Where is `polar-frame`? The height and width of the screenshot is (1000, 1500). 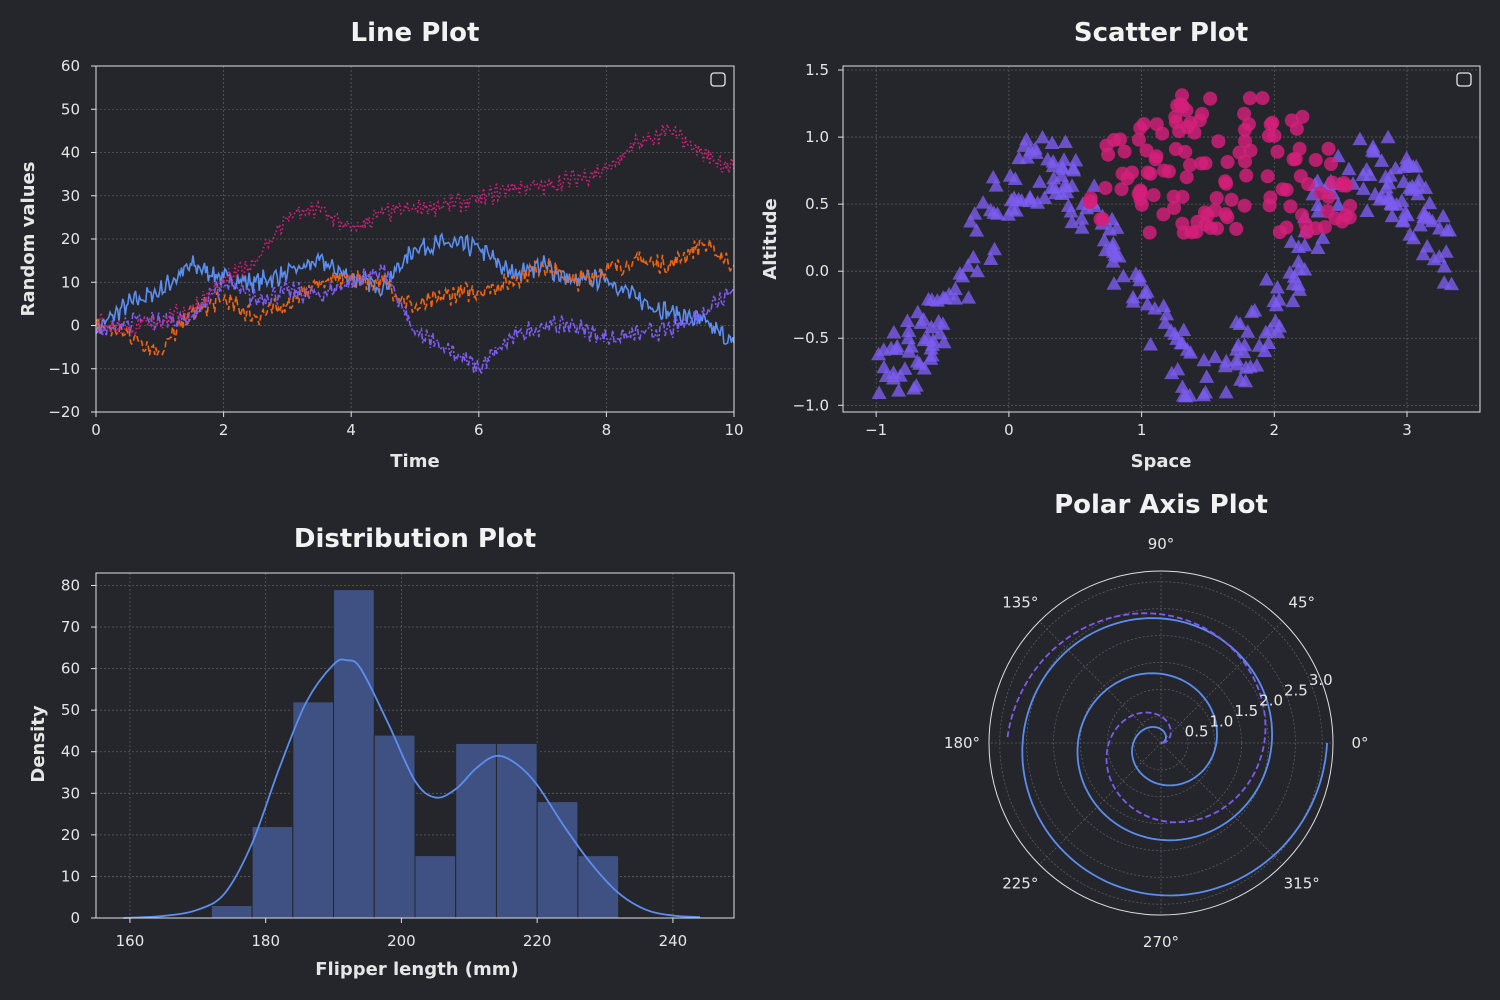
polar-frame is located at coordinates (1161, 743).